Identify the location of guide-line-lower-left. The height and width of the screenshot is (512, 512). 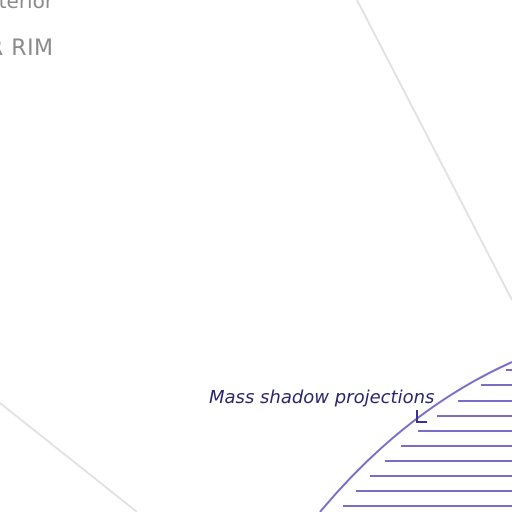
(69, 457).